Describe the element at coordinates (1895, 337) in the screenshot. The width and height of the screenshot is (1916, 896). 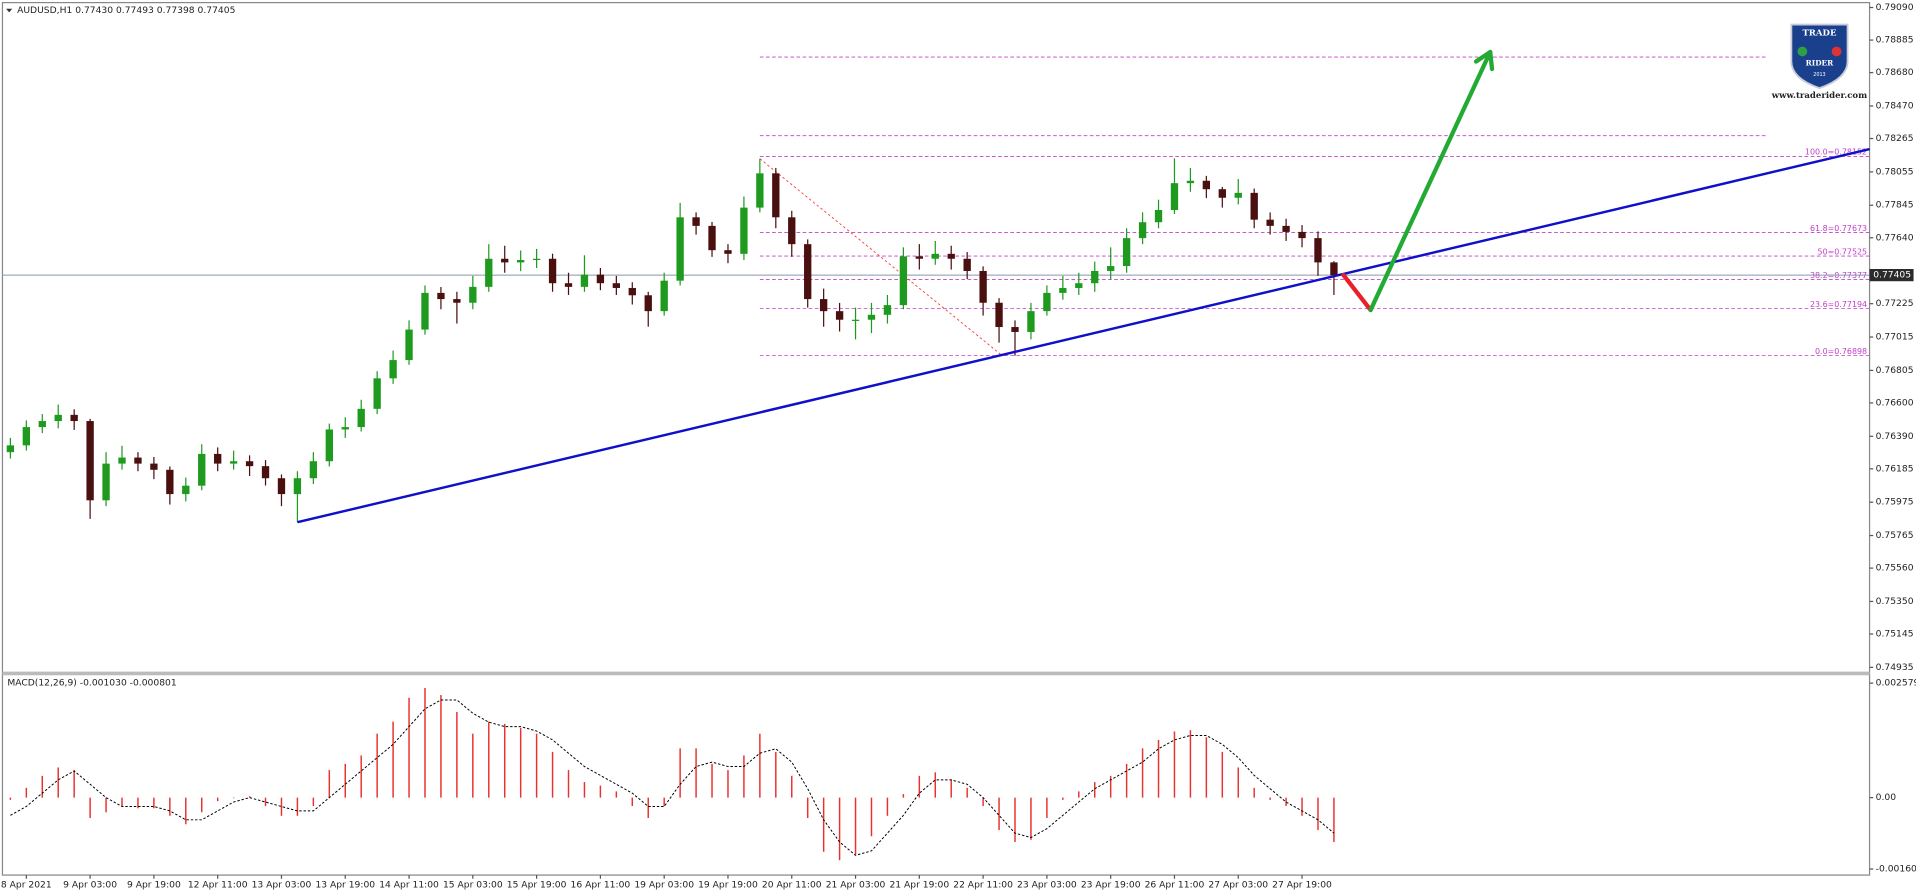
I see `y-tick-label: 0.77015` at that location.